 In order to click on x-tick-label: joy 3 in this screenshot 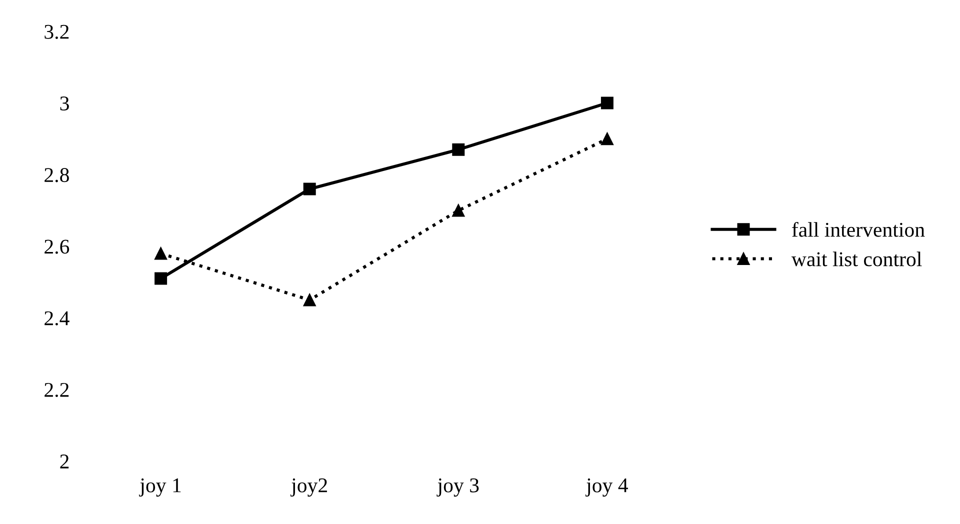, I will do `click(457, 487)`.